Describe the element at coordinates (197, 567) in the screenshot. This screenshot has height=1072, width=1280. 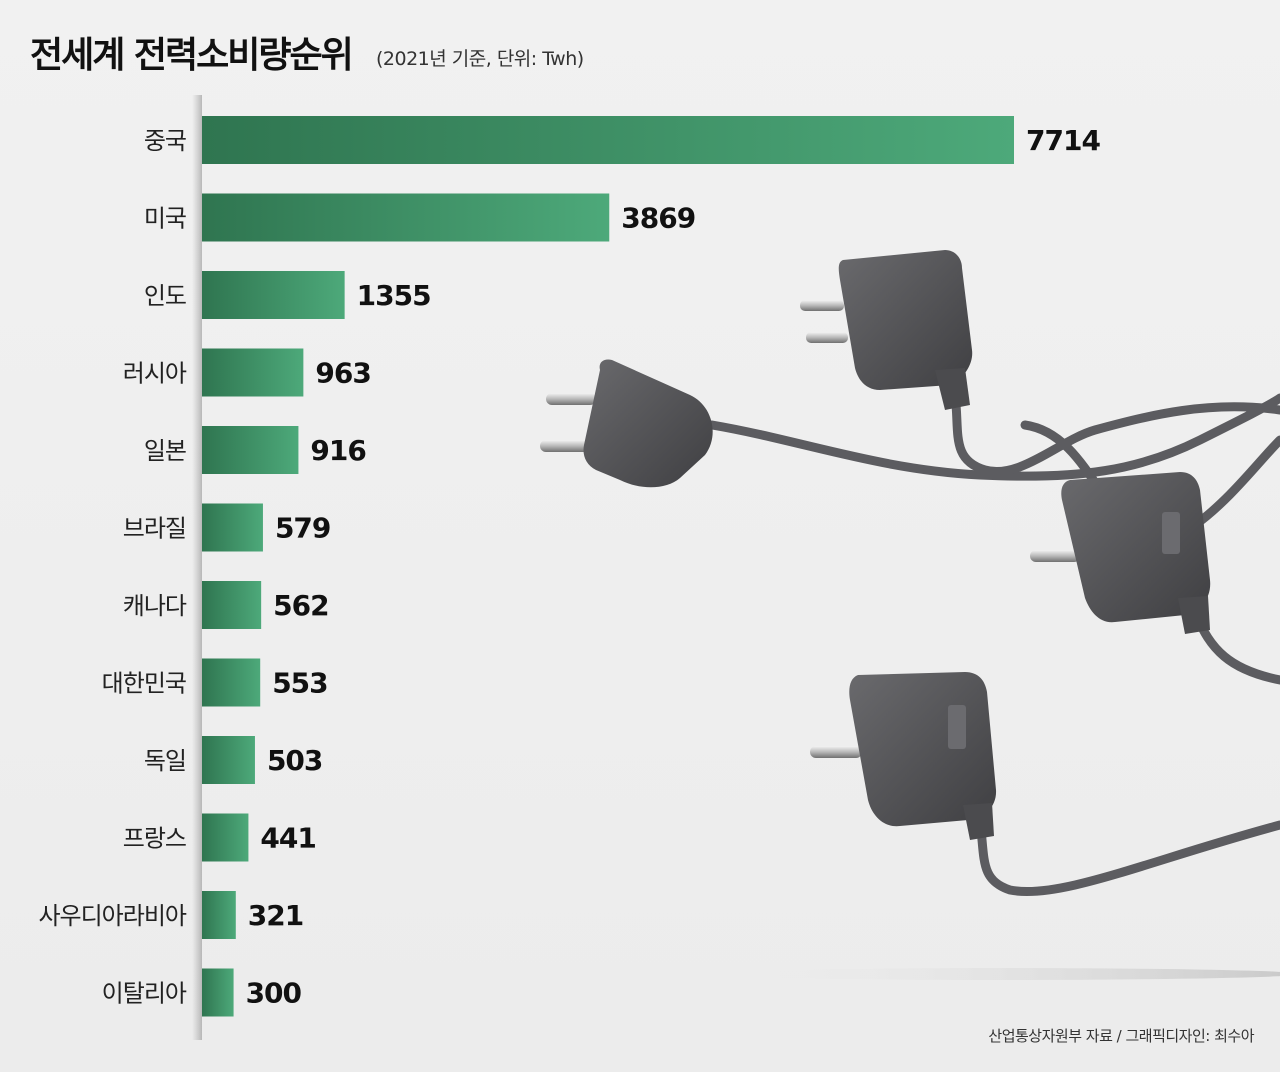
I see `axis-shadow` at that location.